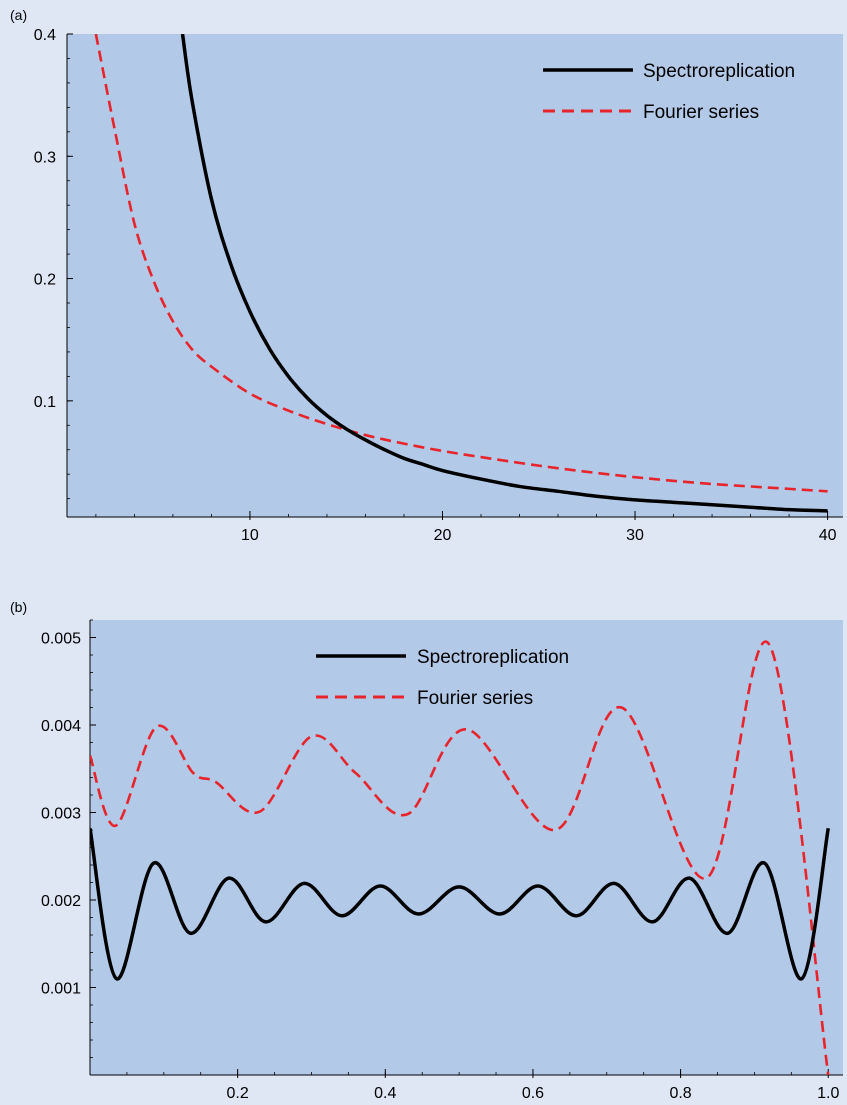 This screenshot has width=847, height=1105. I want to click on y-tick-label: 0.1, so click(45, 402).